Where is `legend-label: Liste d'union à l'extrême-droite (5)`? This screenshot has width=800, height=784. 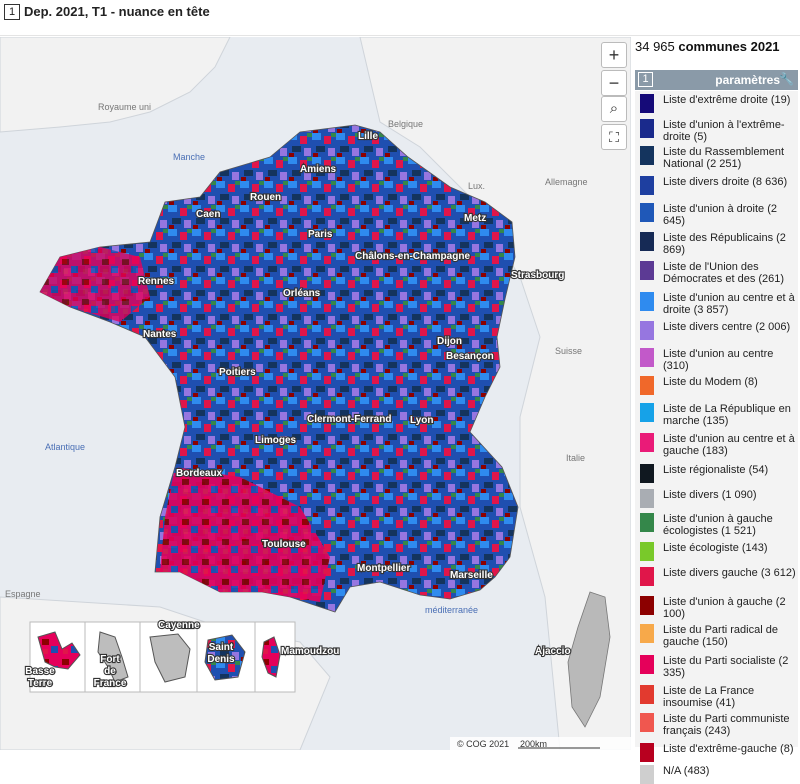 legend-label: Liste d'union à l'extrême-droite (5) is located at coordinates (724, 131).